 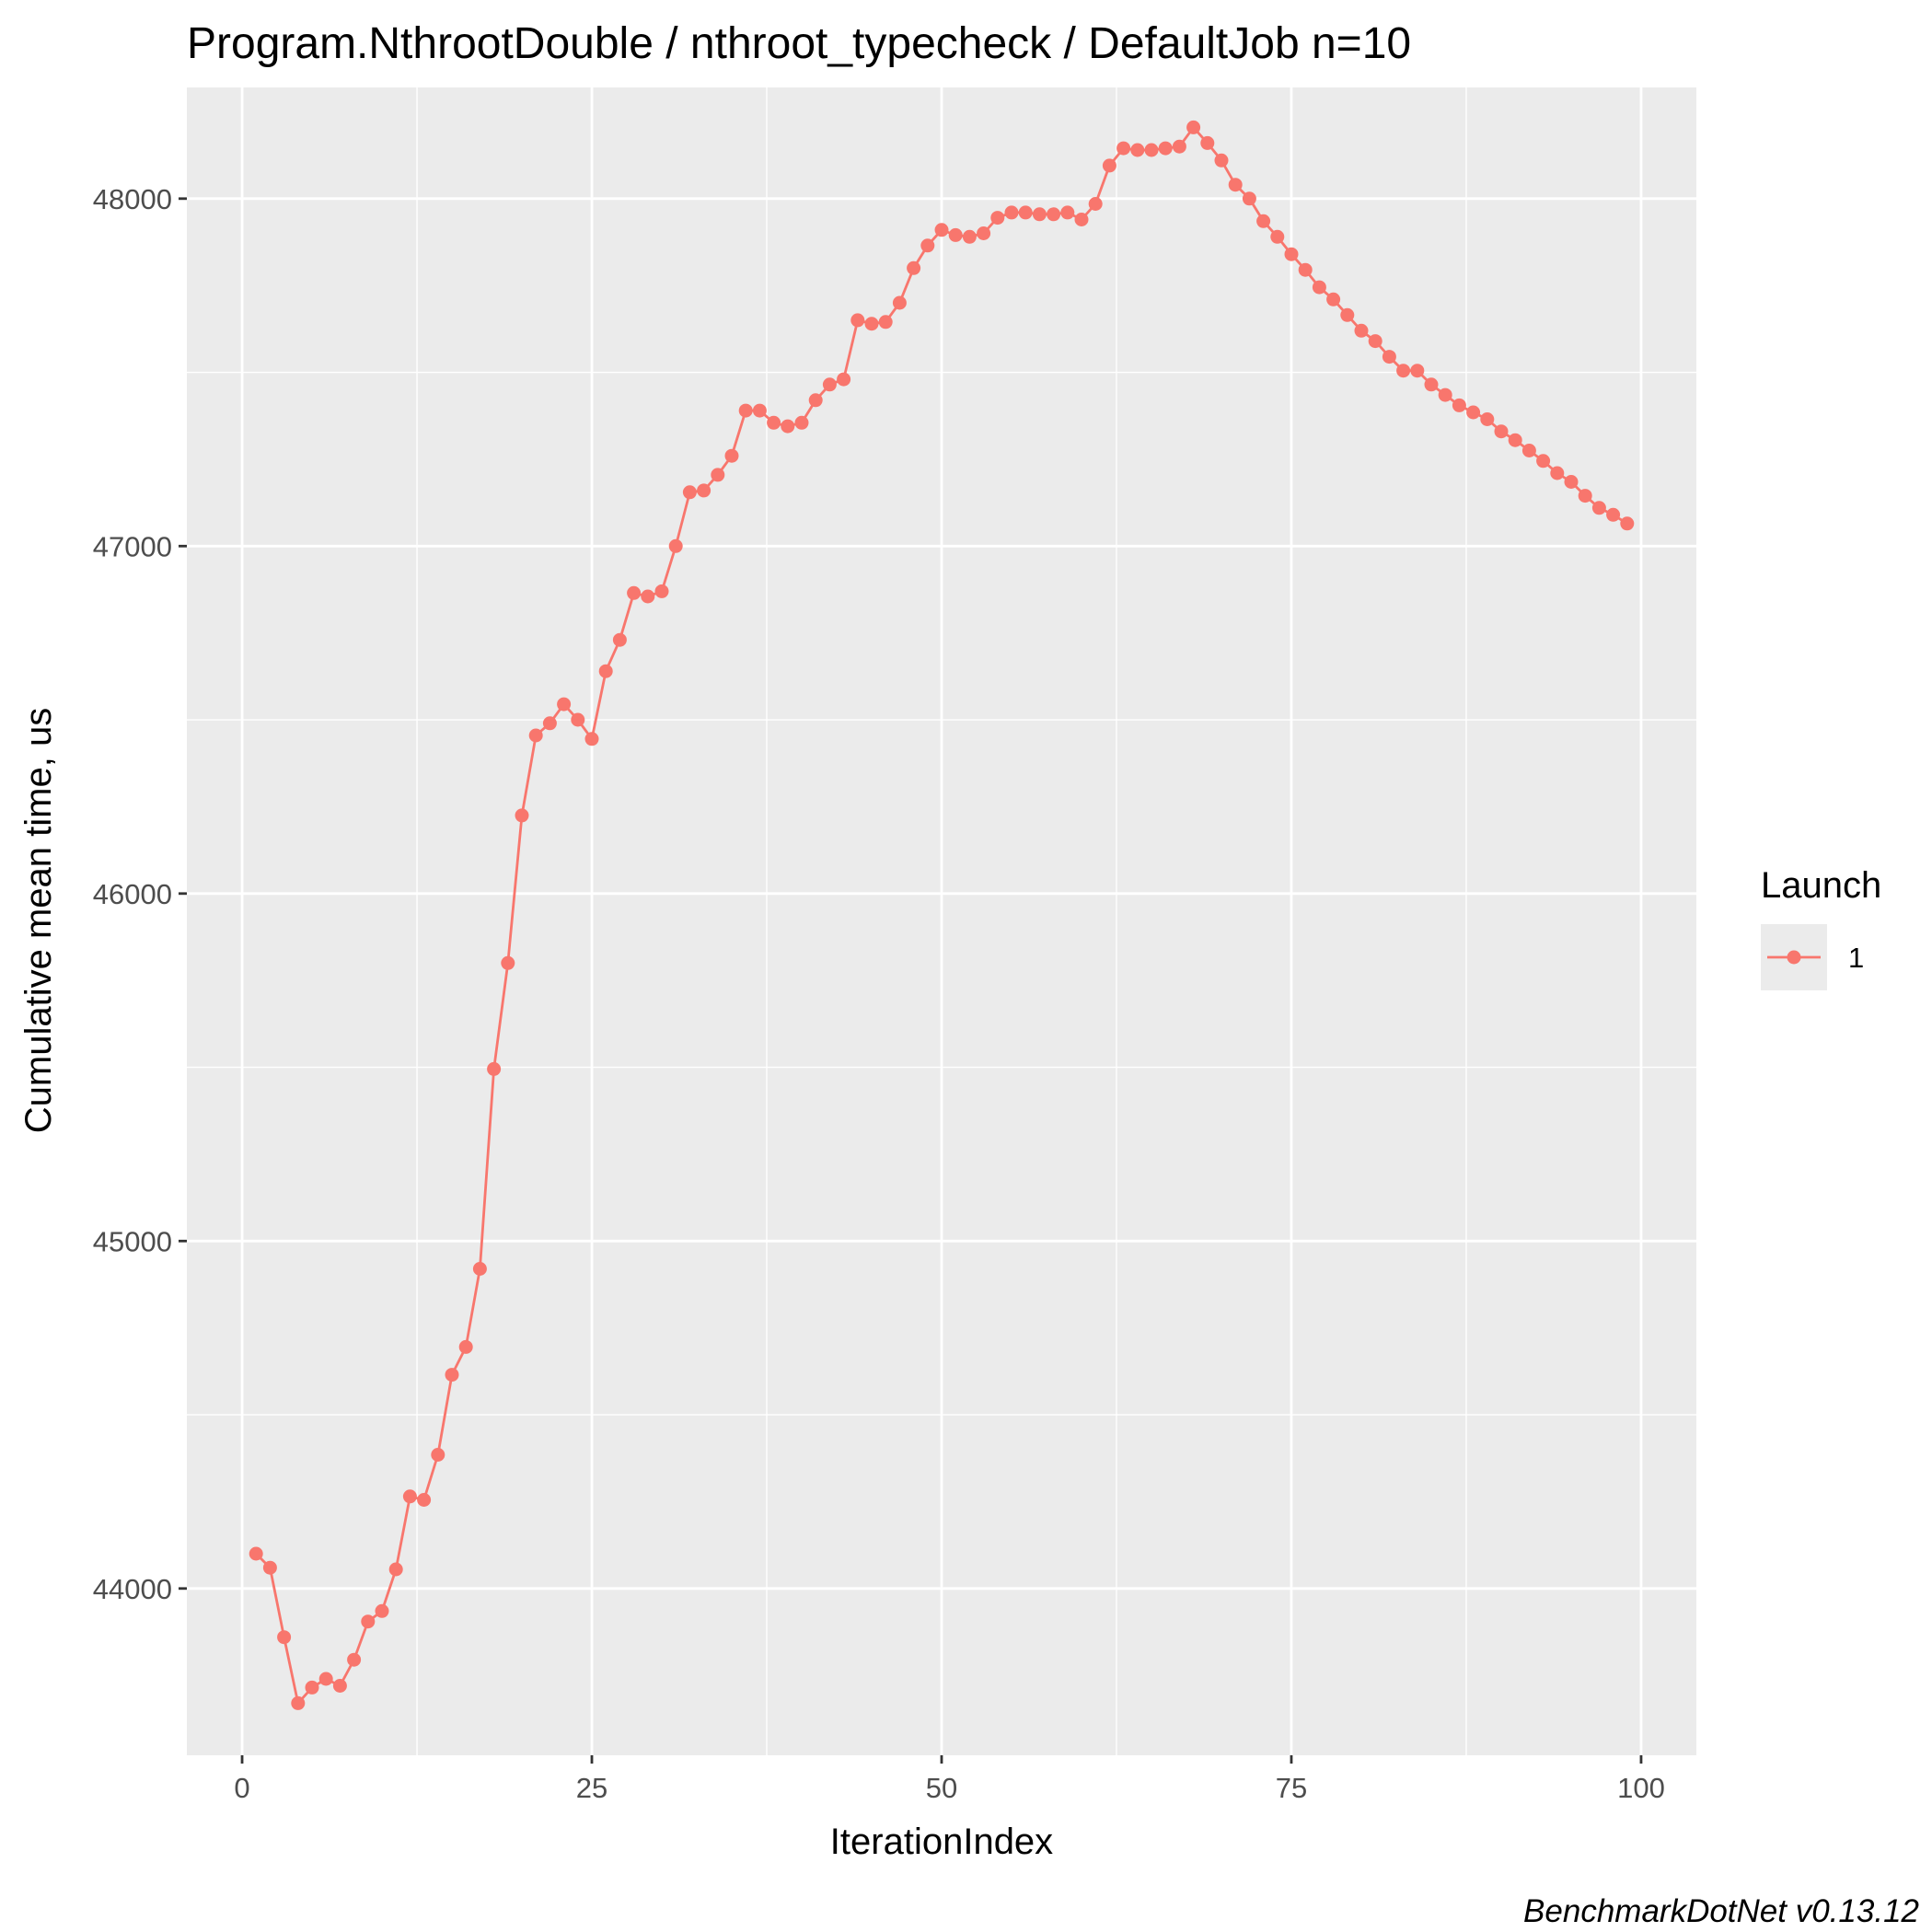 I want to click on legend-title: Launch, so click(x=1821, y=886).